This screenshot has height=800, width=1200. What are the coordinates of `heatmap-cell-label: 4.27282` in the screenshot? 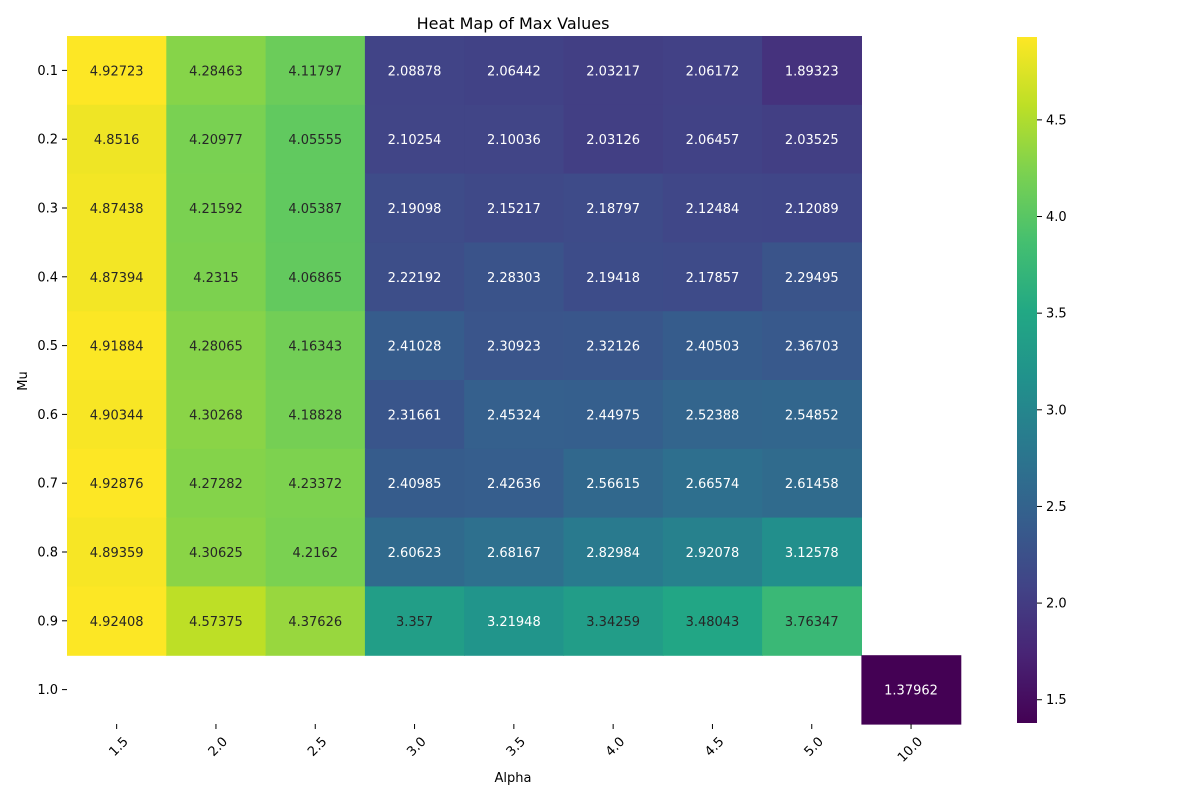 It's located at (216, 484).